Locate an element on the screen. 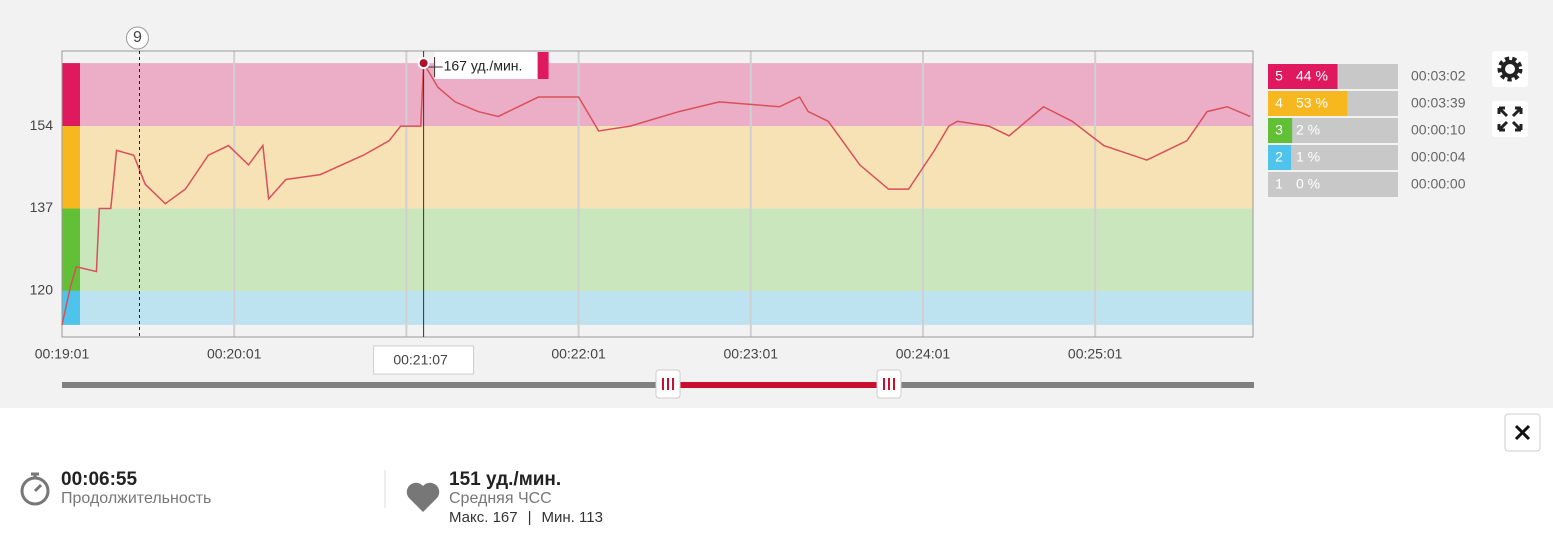 Image resolution: width=1553 pixels, height=546 pixels. duration-label: Продолжительность is located at coordinates (136, 498).